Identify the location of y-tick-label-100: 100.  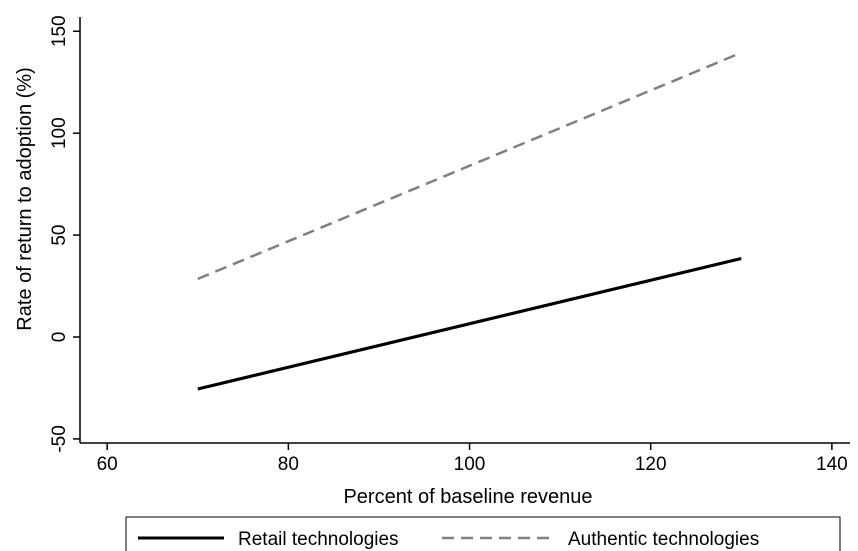
(59, 133).